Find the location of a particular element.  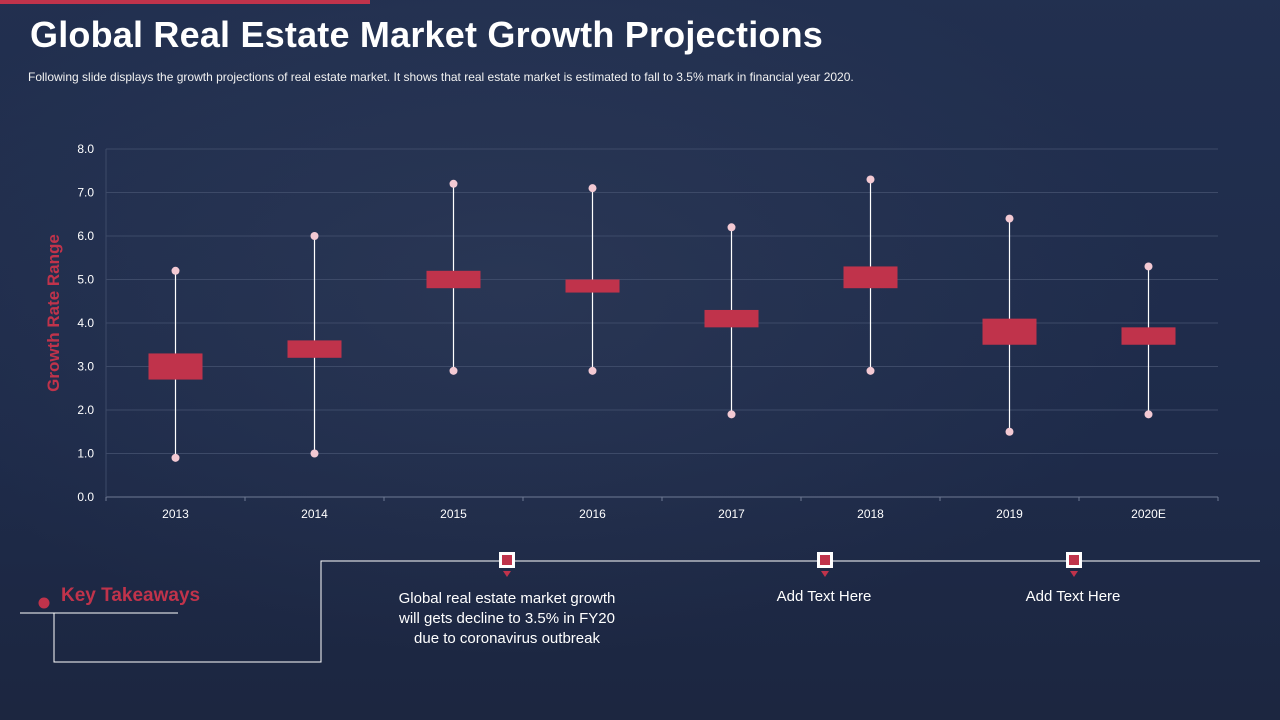

y-tick-label: 4.0 is located at coordinates (85, 323).